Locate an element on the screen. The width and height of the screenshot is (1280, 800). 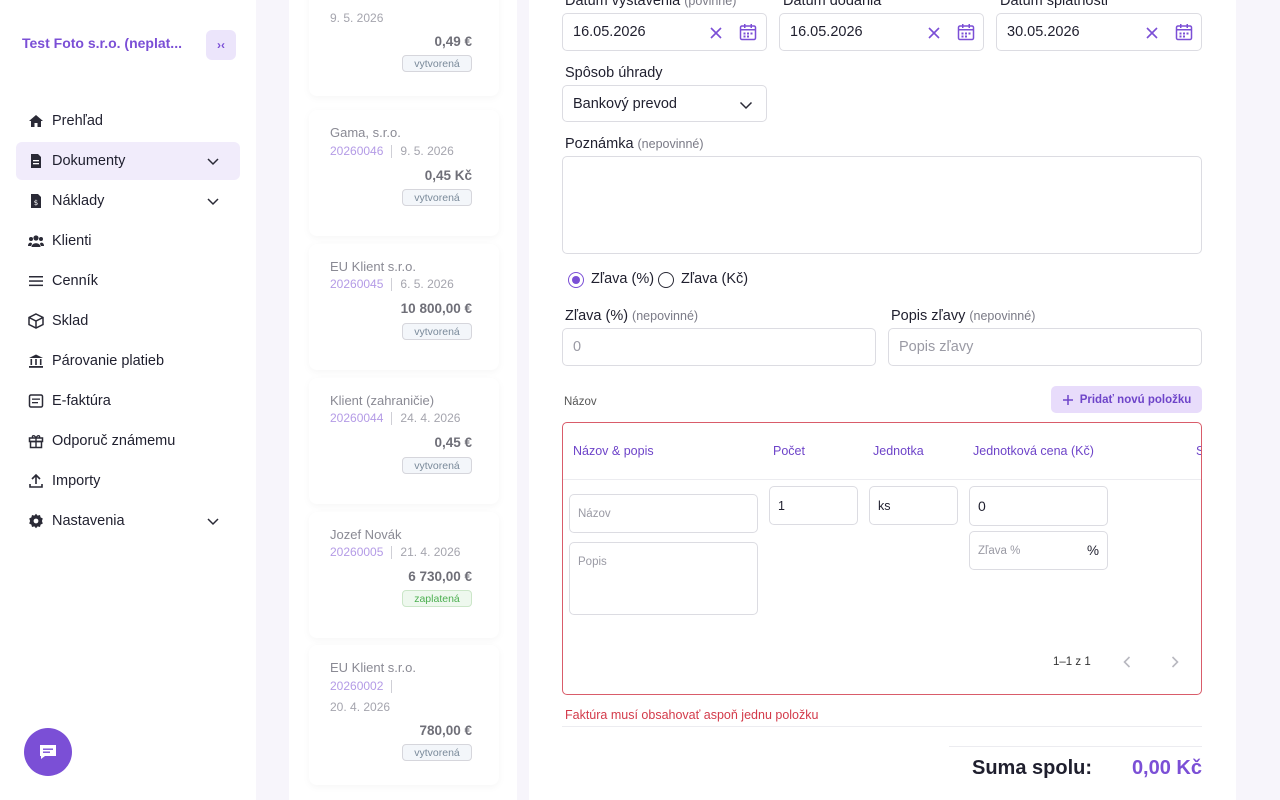
delivery-date-field: 16.05.2026 is located at coordinates (881, 32).